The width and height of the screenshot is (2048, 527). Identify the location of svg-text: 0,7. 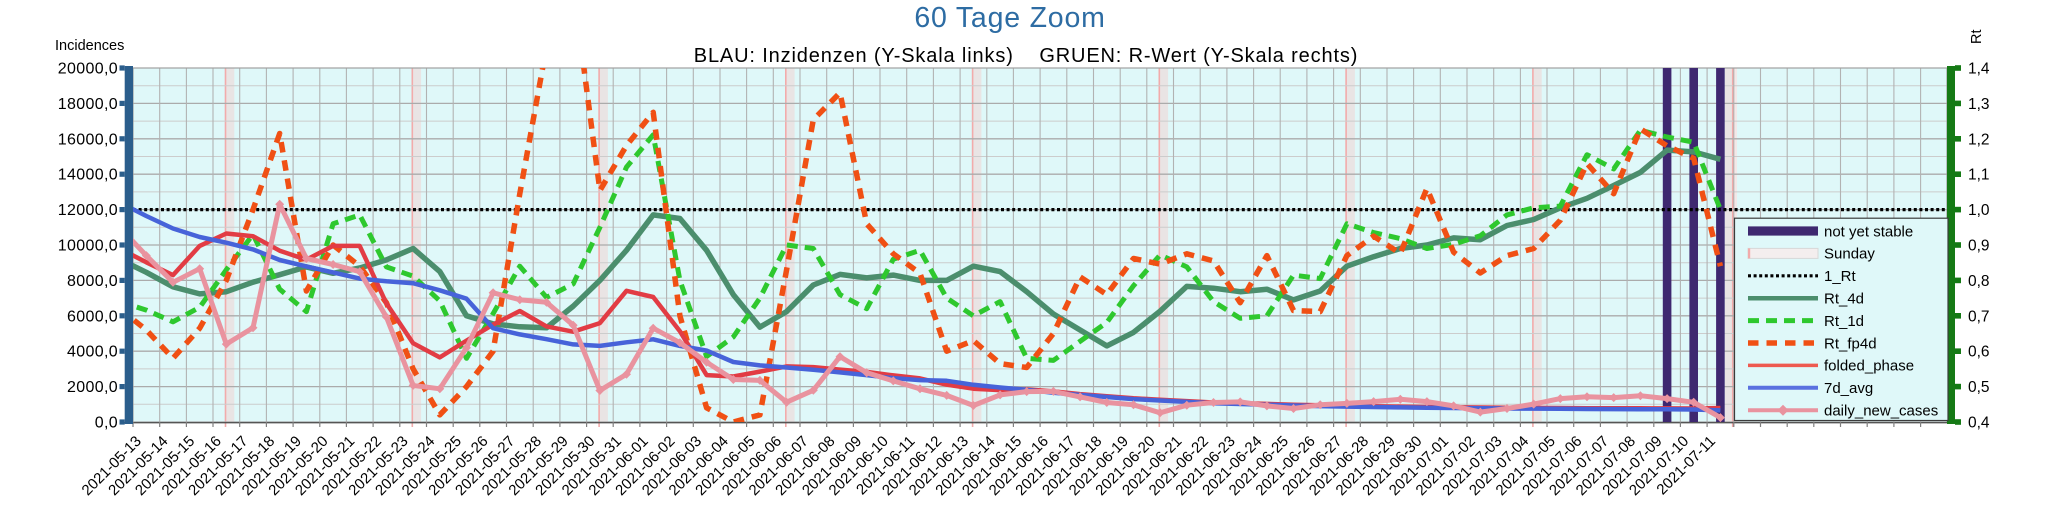
(1979, 316).